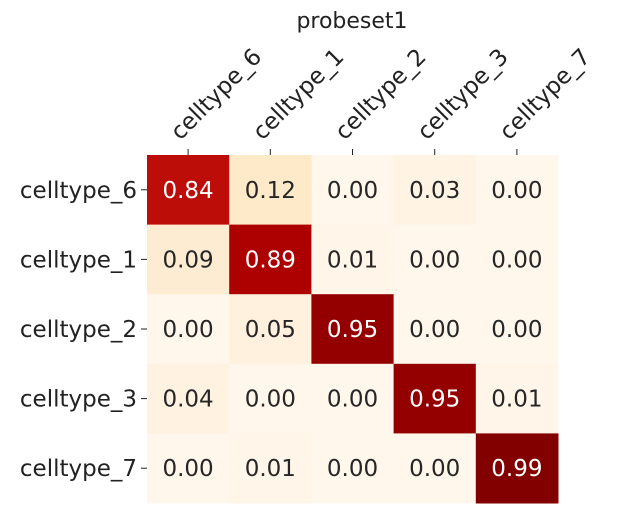  I want to click on cell-value-label: 0.03, so click(434, 191).